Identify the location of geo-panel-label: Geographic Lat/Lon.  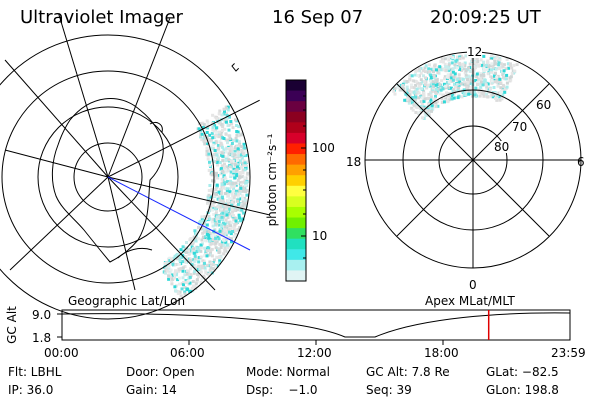
(127, 301).